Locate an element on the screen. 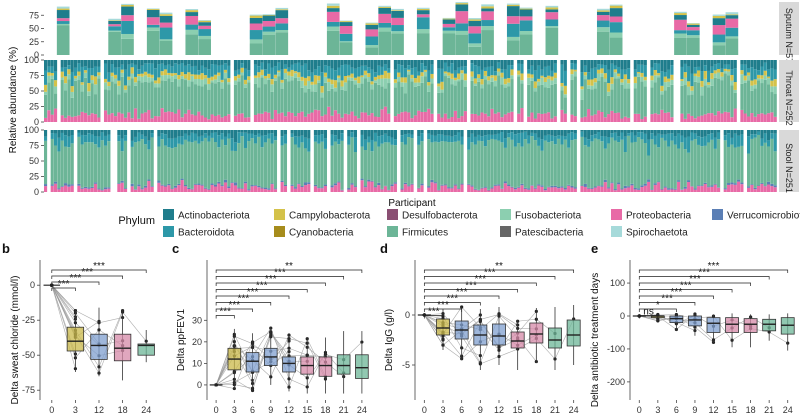  bracket-line is located at coordinates (694, 284).